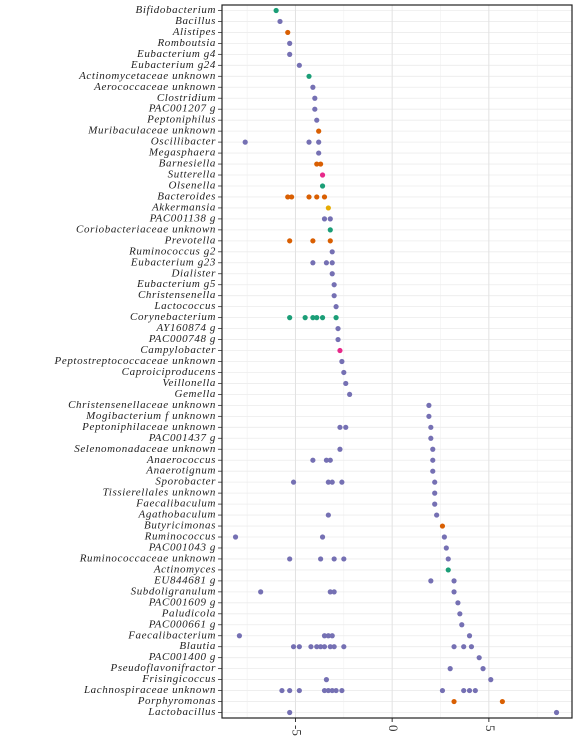 Image resolution: width=580 pixels, height=738 pixels. I want to click on x-tick-label: 5, so click(490, 728).